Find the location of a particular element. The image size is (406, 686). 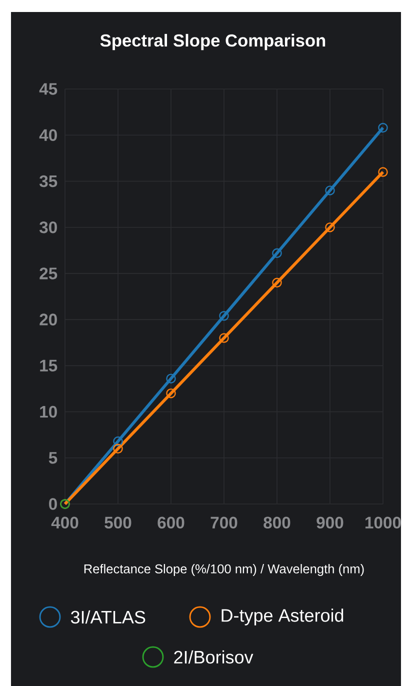

legend-label: 2I/Borisov is located at coordinates (214, 657).